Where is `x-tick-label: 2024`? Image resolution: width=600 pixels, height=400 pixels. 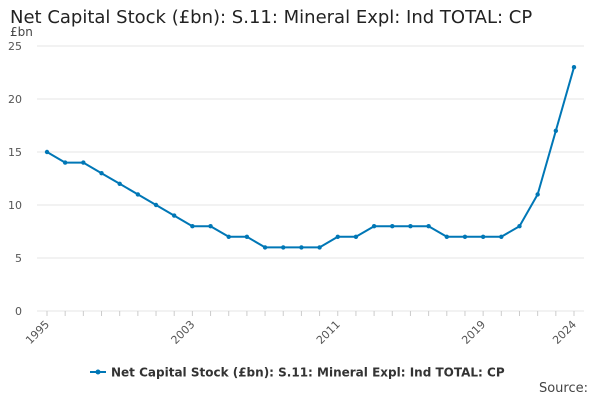 x-tick-label: 2024 is located at coordinates (564, 332).